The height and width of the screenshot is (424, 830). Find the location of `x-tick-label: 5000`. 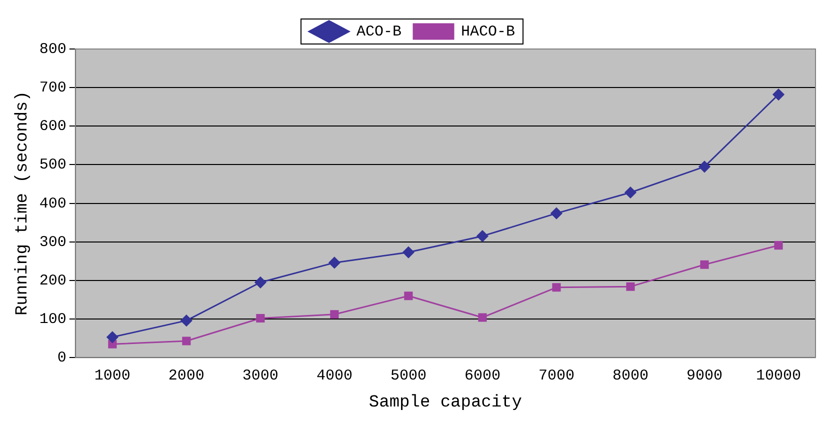

x-tick-label: 5000 is located at coordinates (408, 376).